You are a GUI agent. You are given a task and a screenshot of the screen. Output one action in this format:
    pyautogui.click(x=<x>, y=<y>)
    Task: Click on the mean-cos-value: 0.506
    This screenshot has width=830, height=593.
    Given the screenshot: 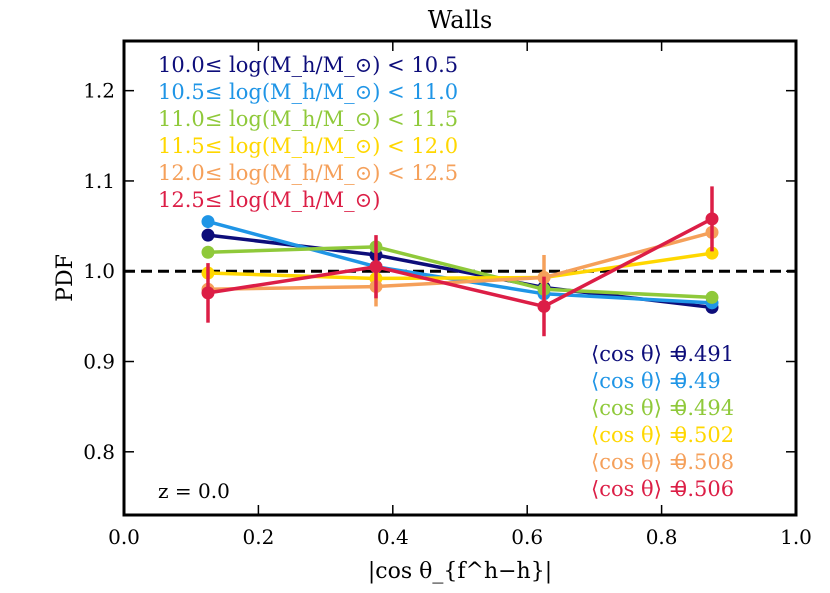 What is the action you would take?
    pyautogui.click(x=704, y=489)
    